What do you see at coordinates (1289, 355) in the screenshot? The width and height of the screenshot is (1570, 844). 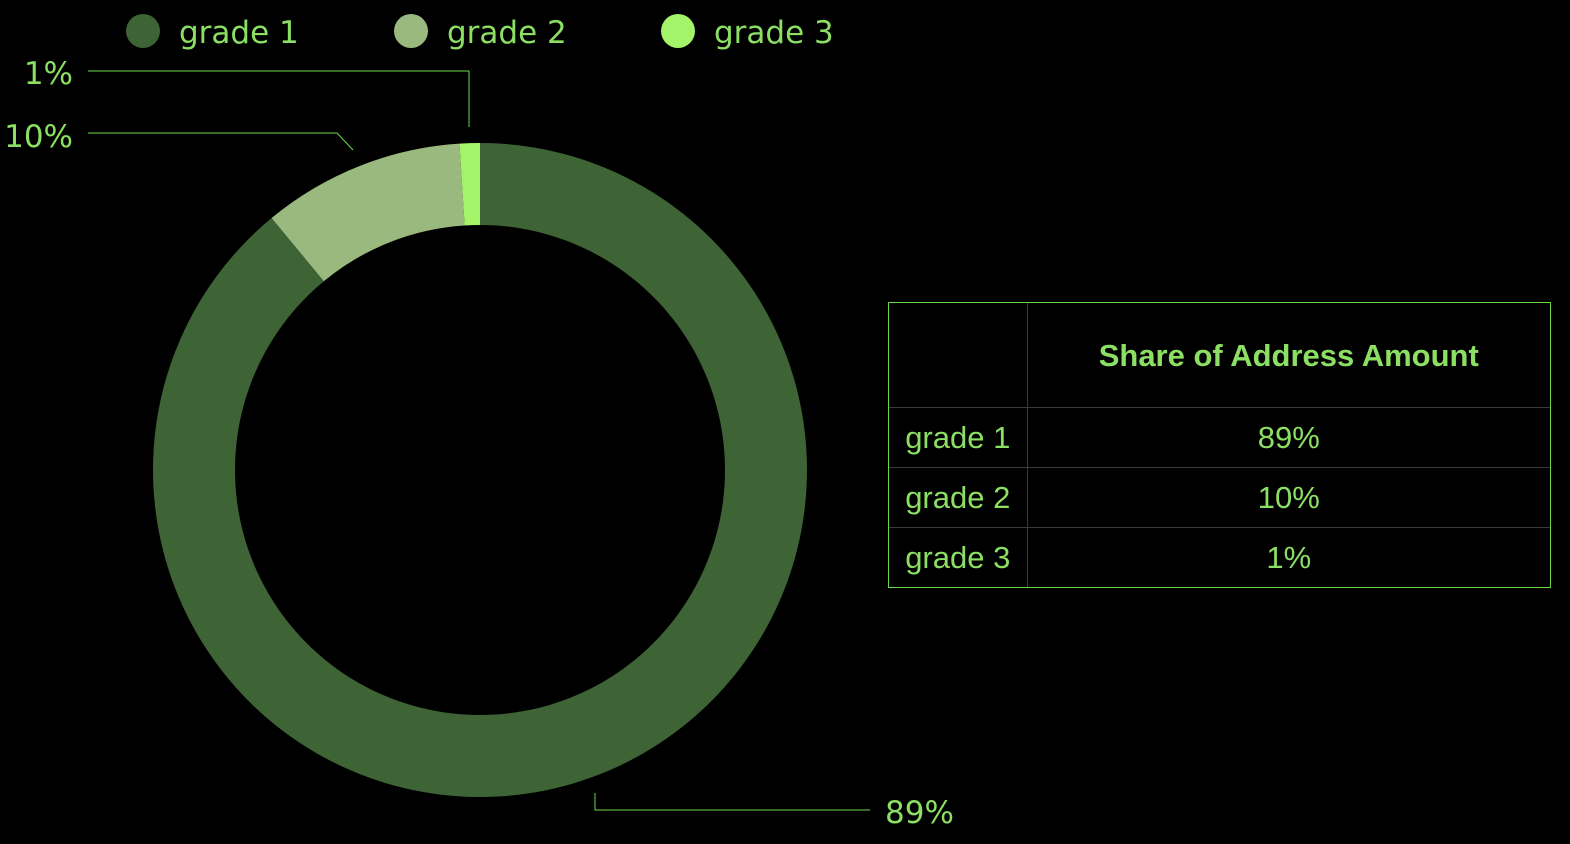 I see `table-header-share: Share of Address Amount` at bounding box center [1289, 355].